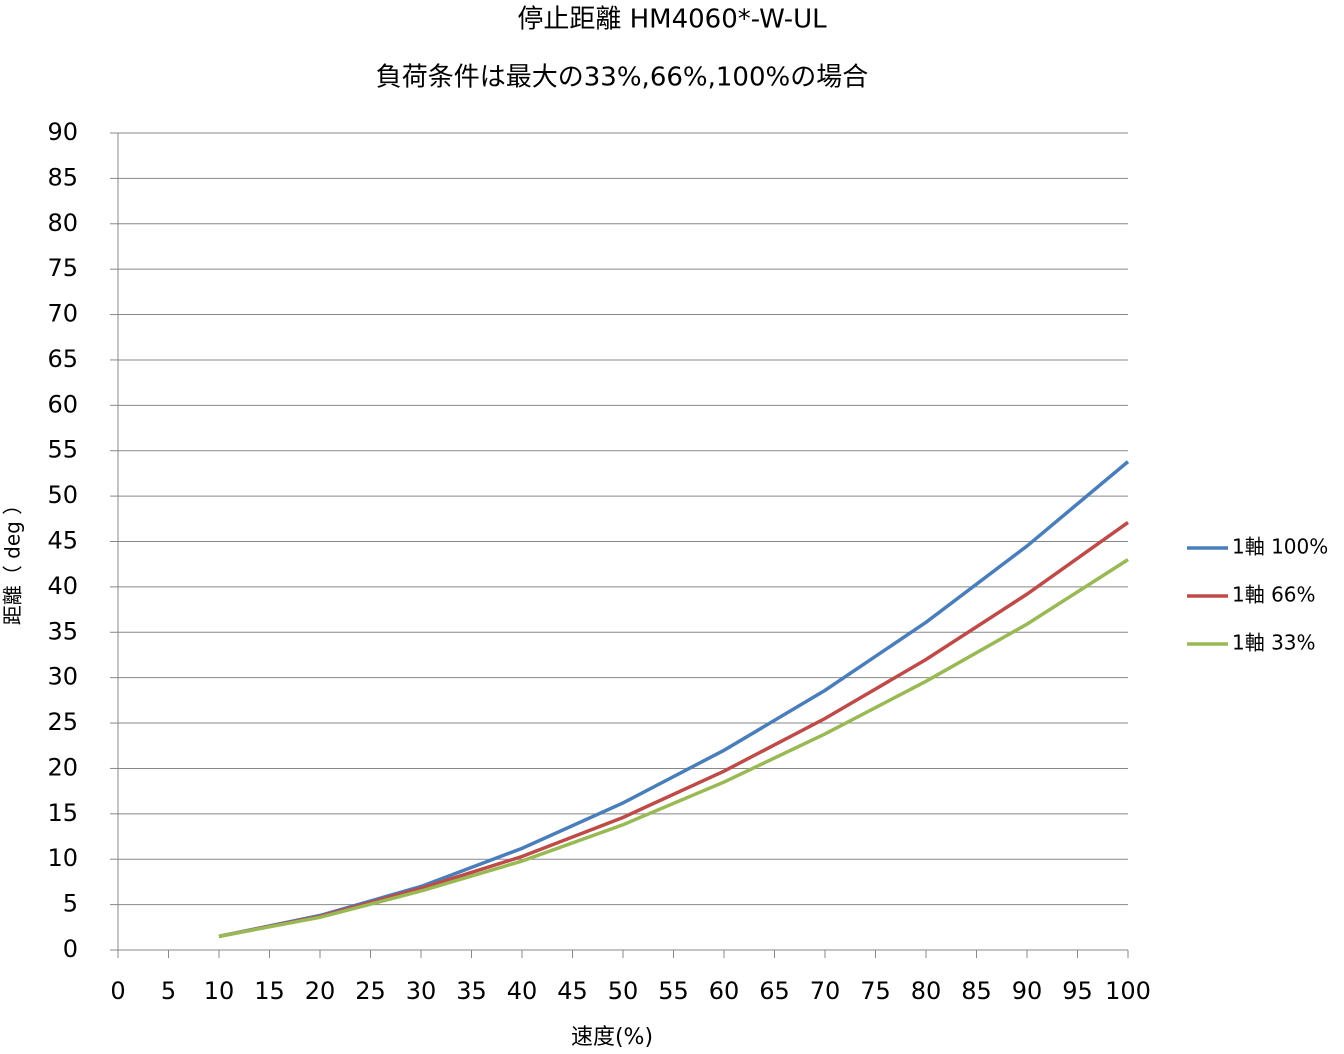 The height and width of the screenshot is (1054, 1344). What do you see at coordinates (62, 132) in the screenshot?
I see `y-tick-label: 90` at bounding box center [62, 132].